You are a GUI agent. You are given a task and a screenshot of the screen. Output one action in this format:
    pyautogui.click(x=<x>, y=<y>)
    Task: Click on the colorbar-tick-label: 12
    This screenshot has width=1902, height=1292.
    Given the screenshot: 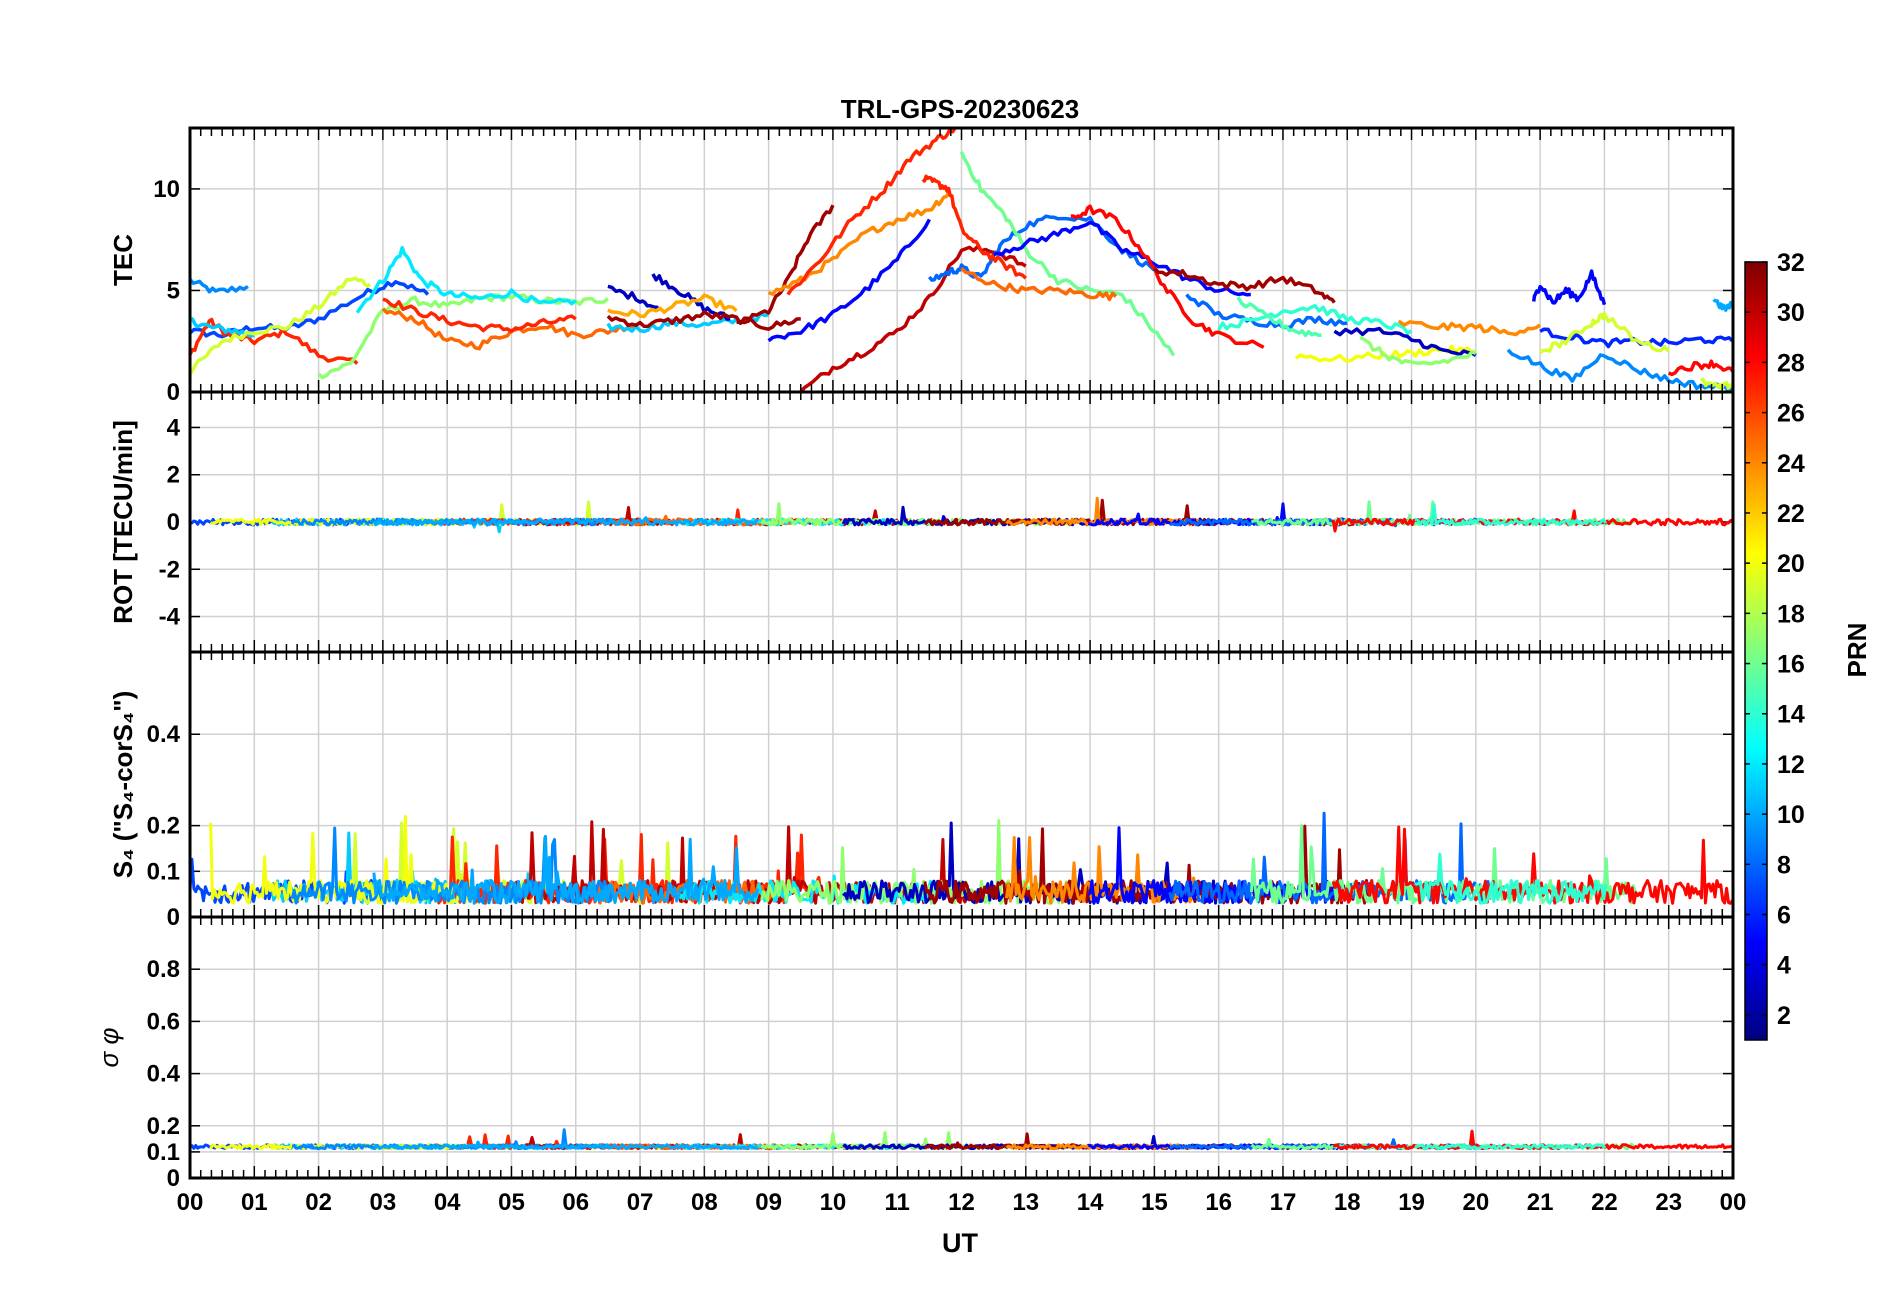 What is the action you would take?
    pyautogui.click(x=1791, y=765)
    